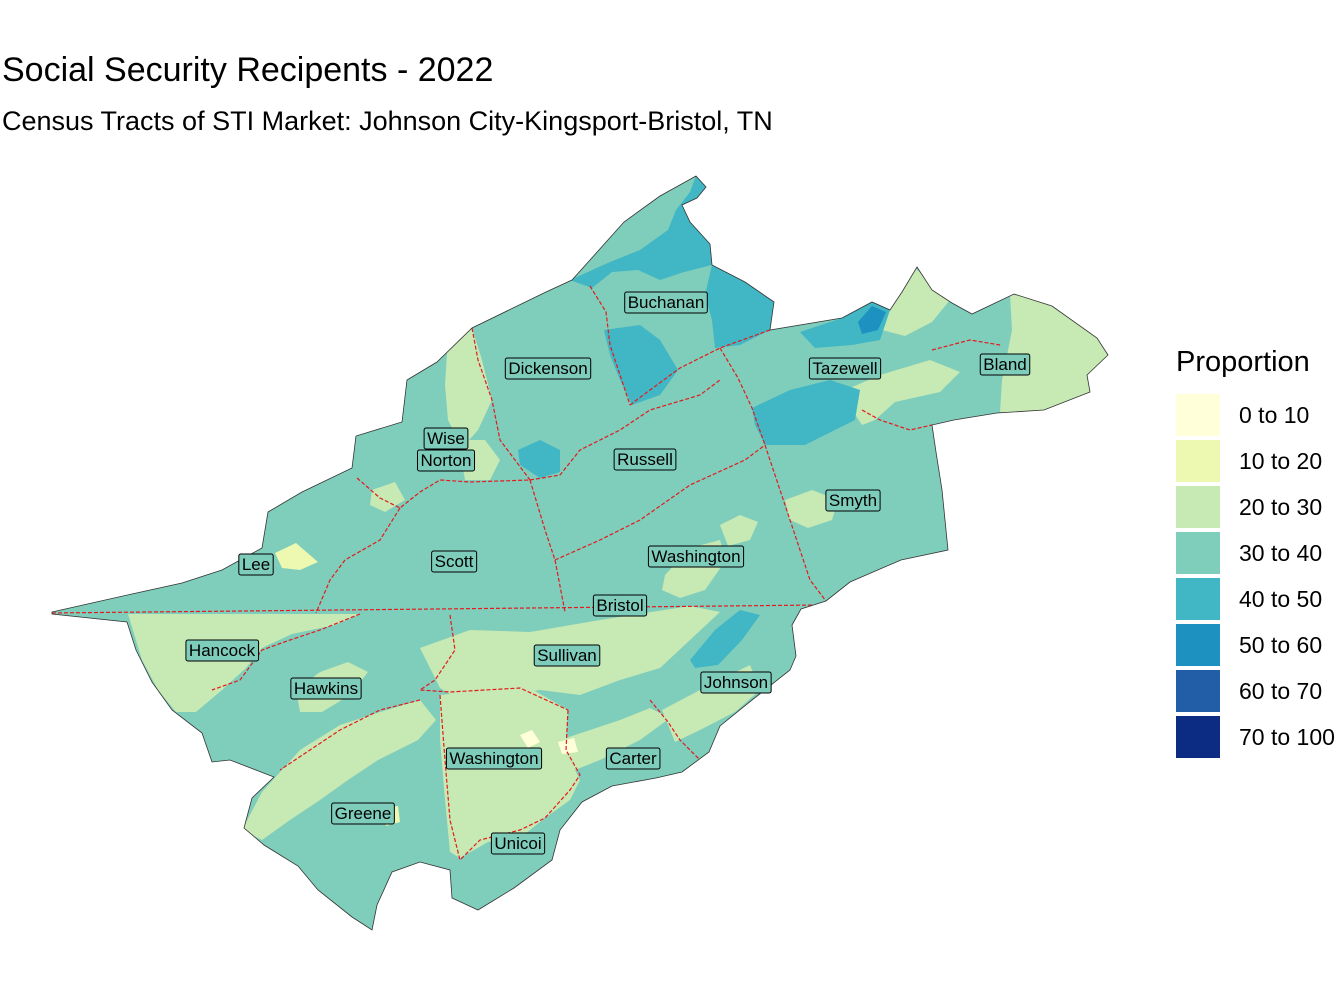  I want to click on county-label: Wise, so click(446, 438).